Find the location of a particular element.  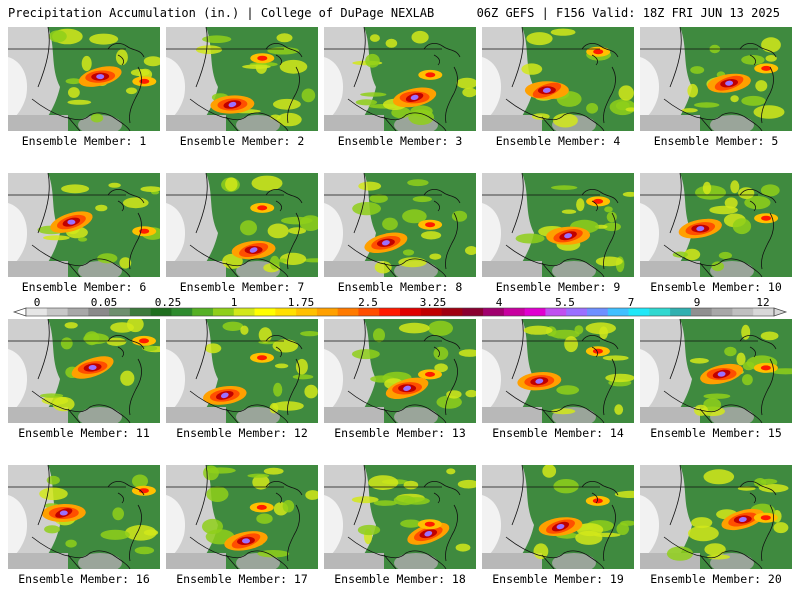

ensemble-member-label: Ensemble Member: 18 is located at coordinates (400, 579).